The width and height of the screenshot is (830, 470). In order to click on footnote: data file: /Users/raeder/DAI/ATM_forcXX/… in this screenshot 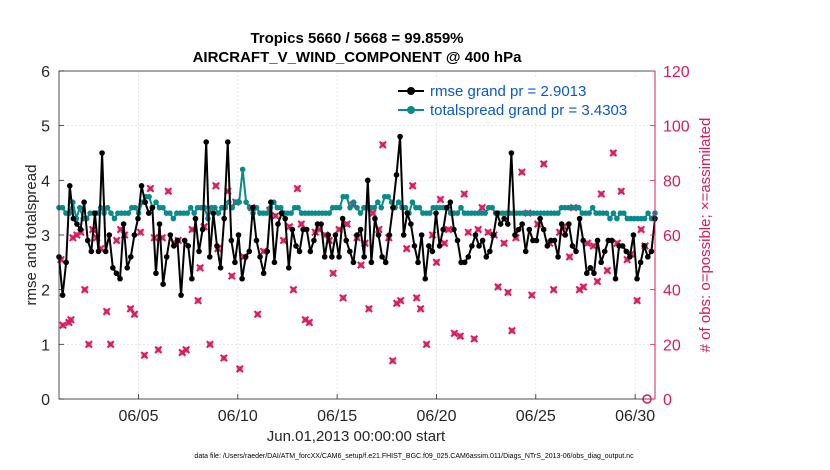, I will do `click(414, 456)`.